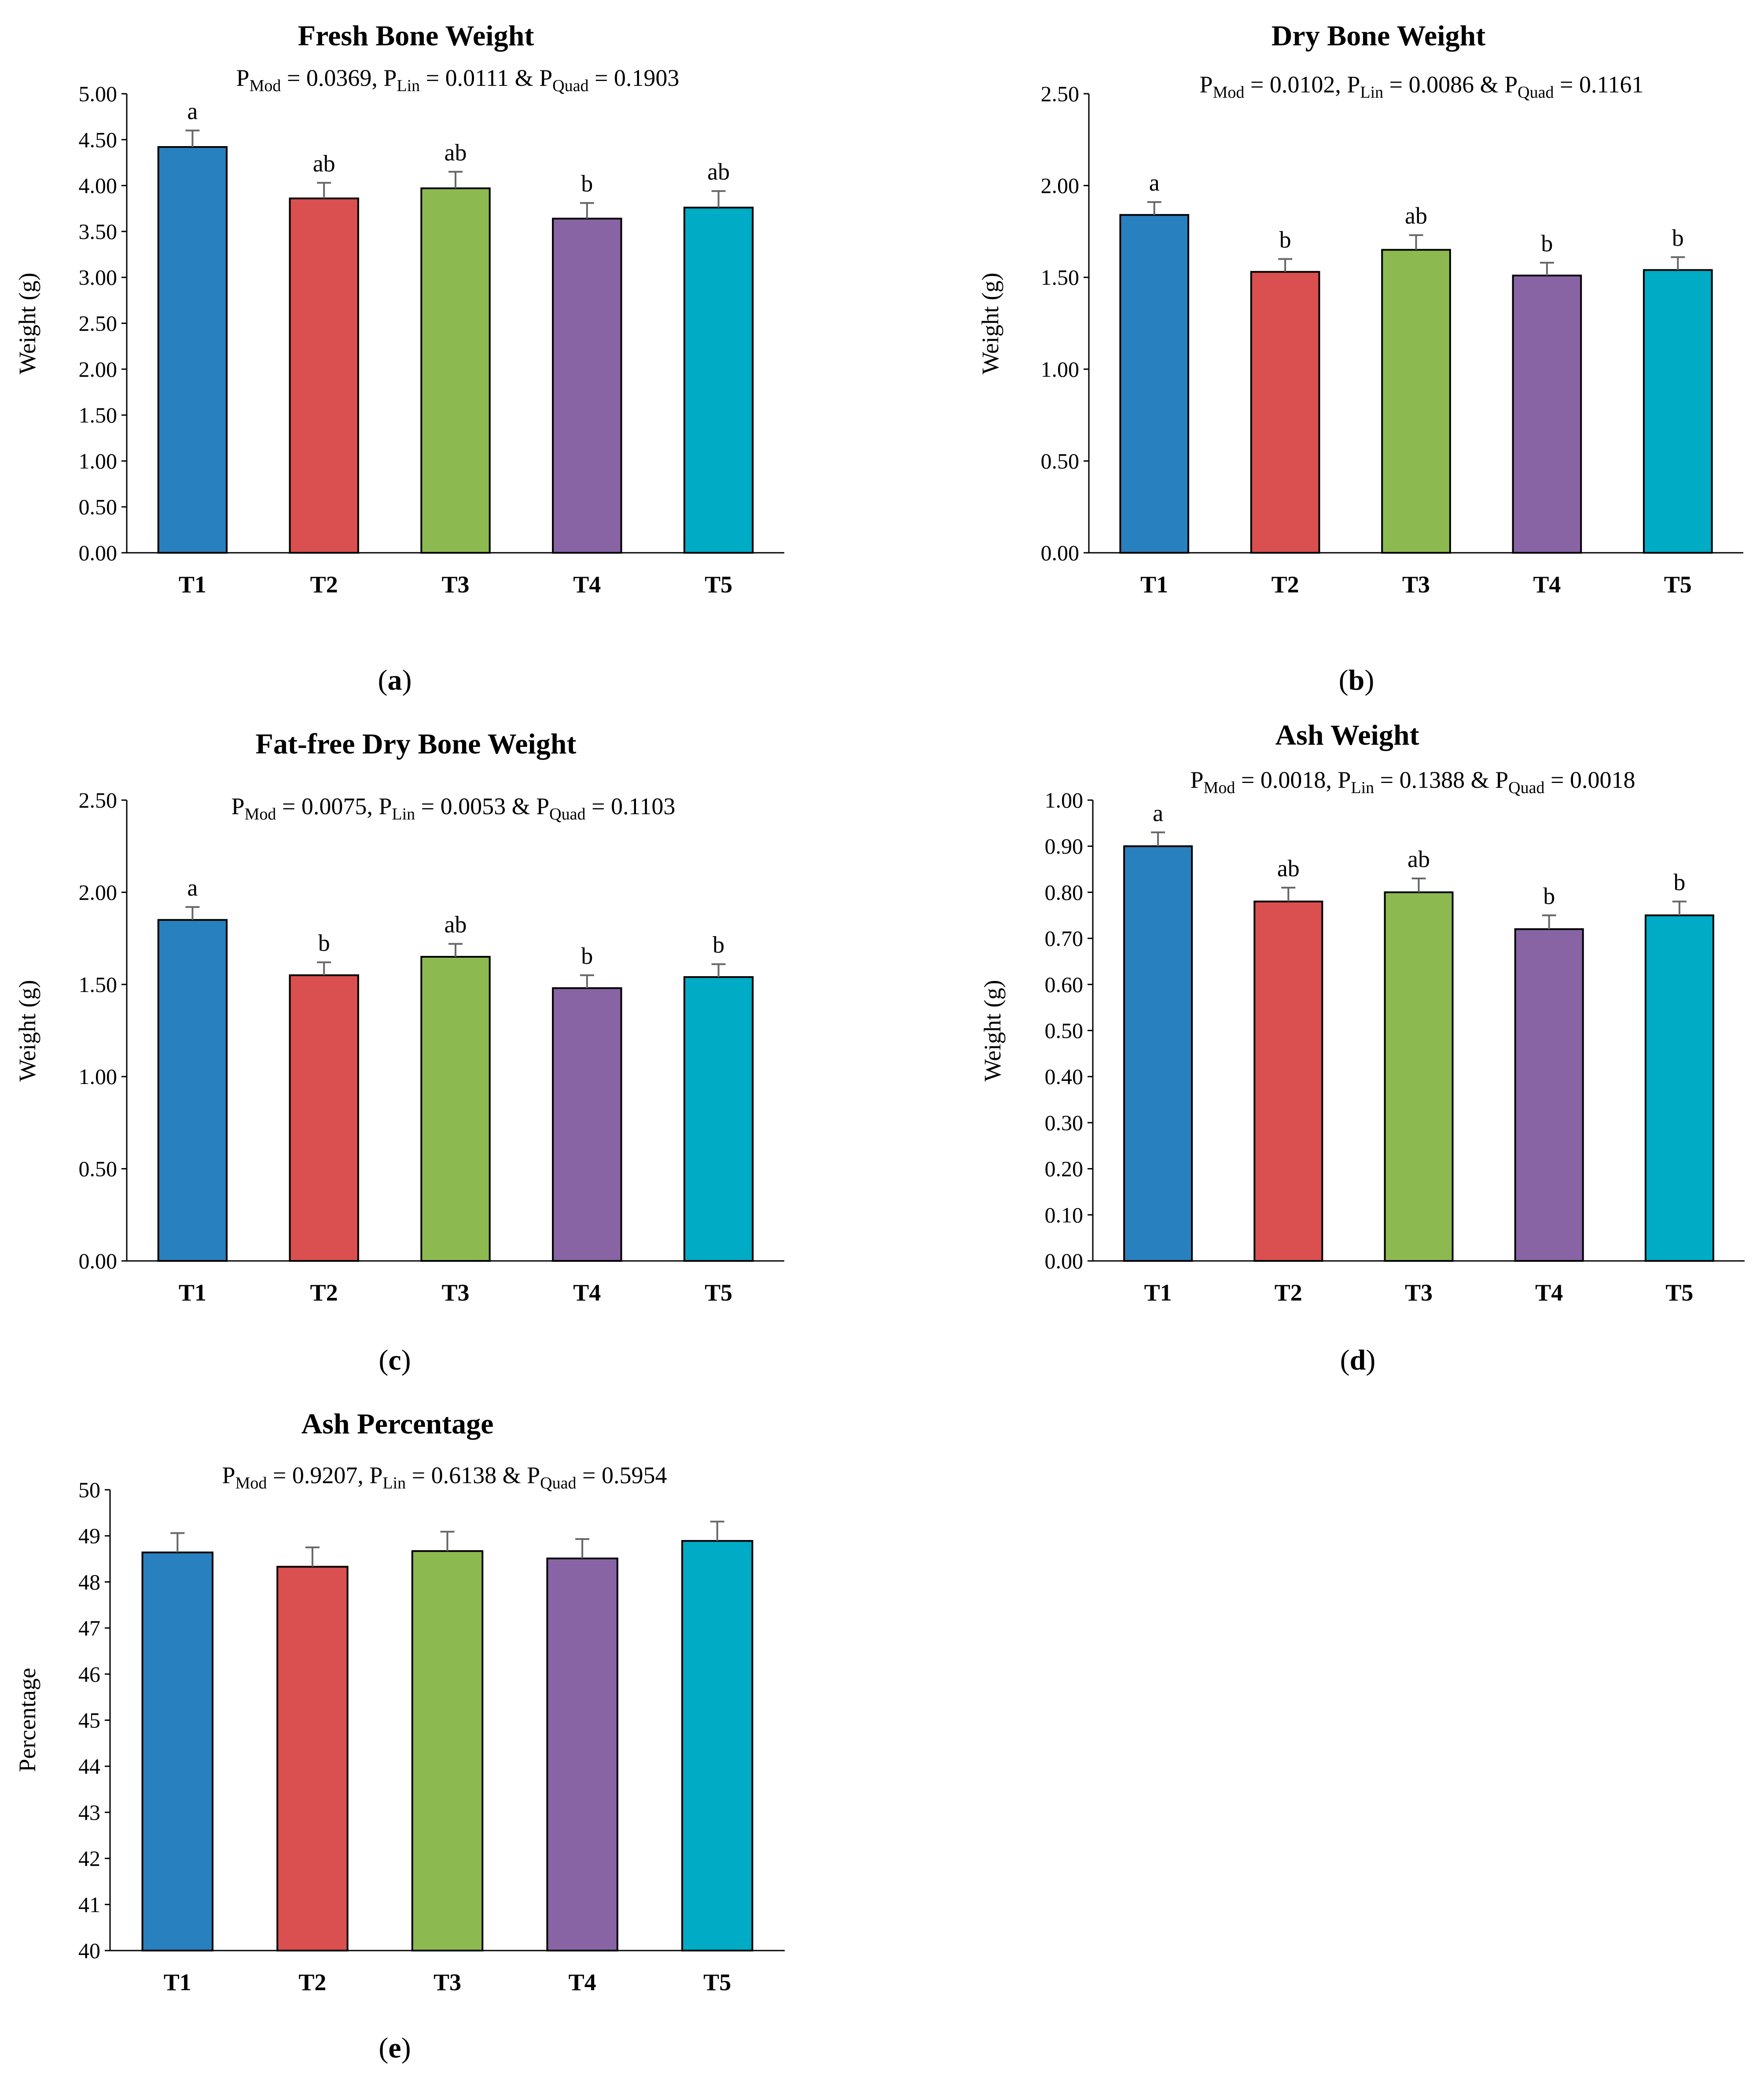  Describe the element at coordinates (89, 1766) in the screenshot. I see `y-tick-label: 44` at that location.